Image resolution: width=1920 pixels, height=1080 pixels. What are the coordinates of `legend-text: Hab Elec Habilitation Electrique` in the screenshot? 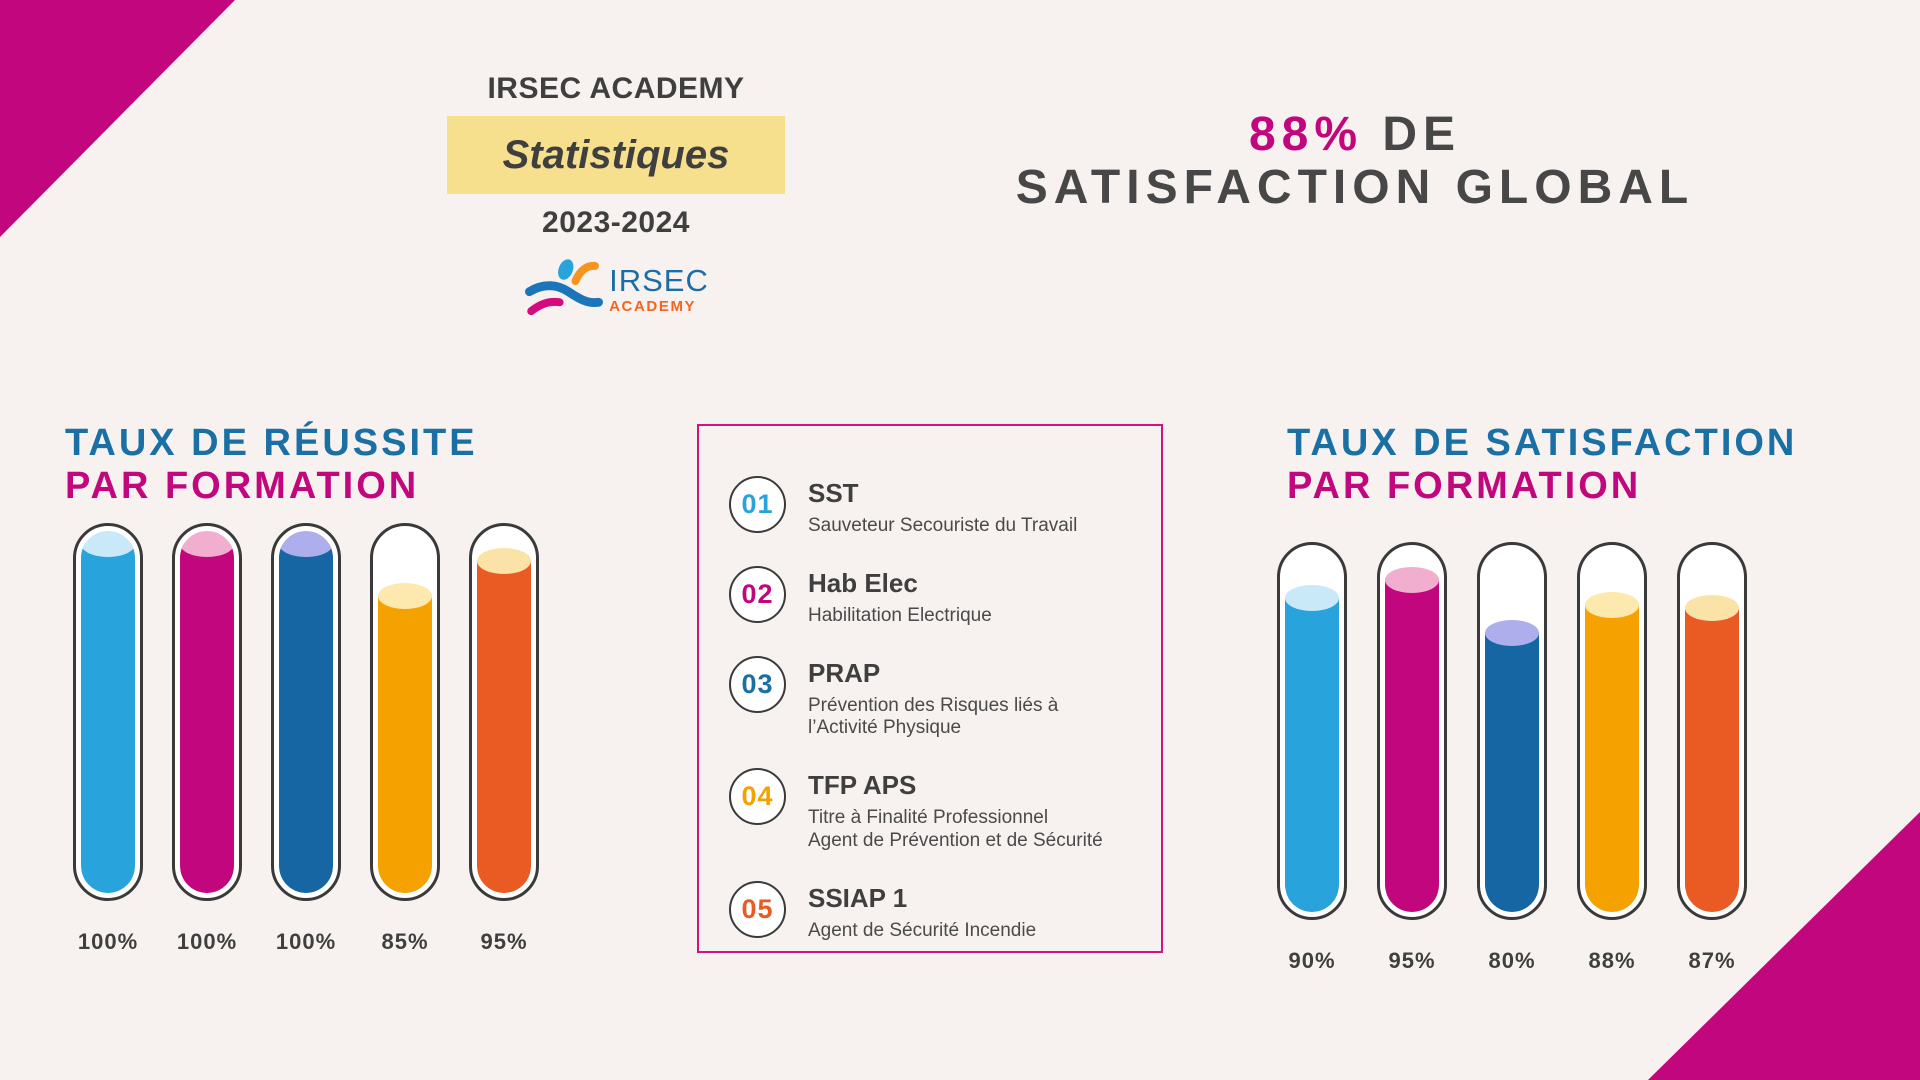 It's located at (900, 597).